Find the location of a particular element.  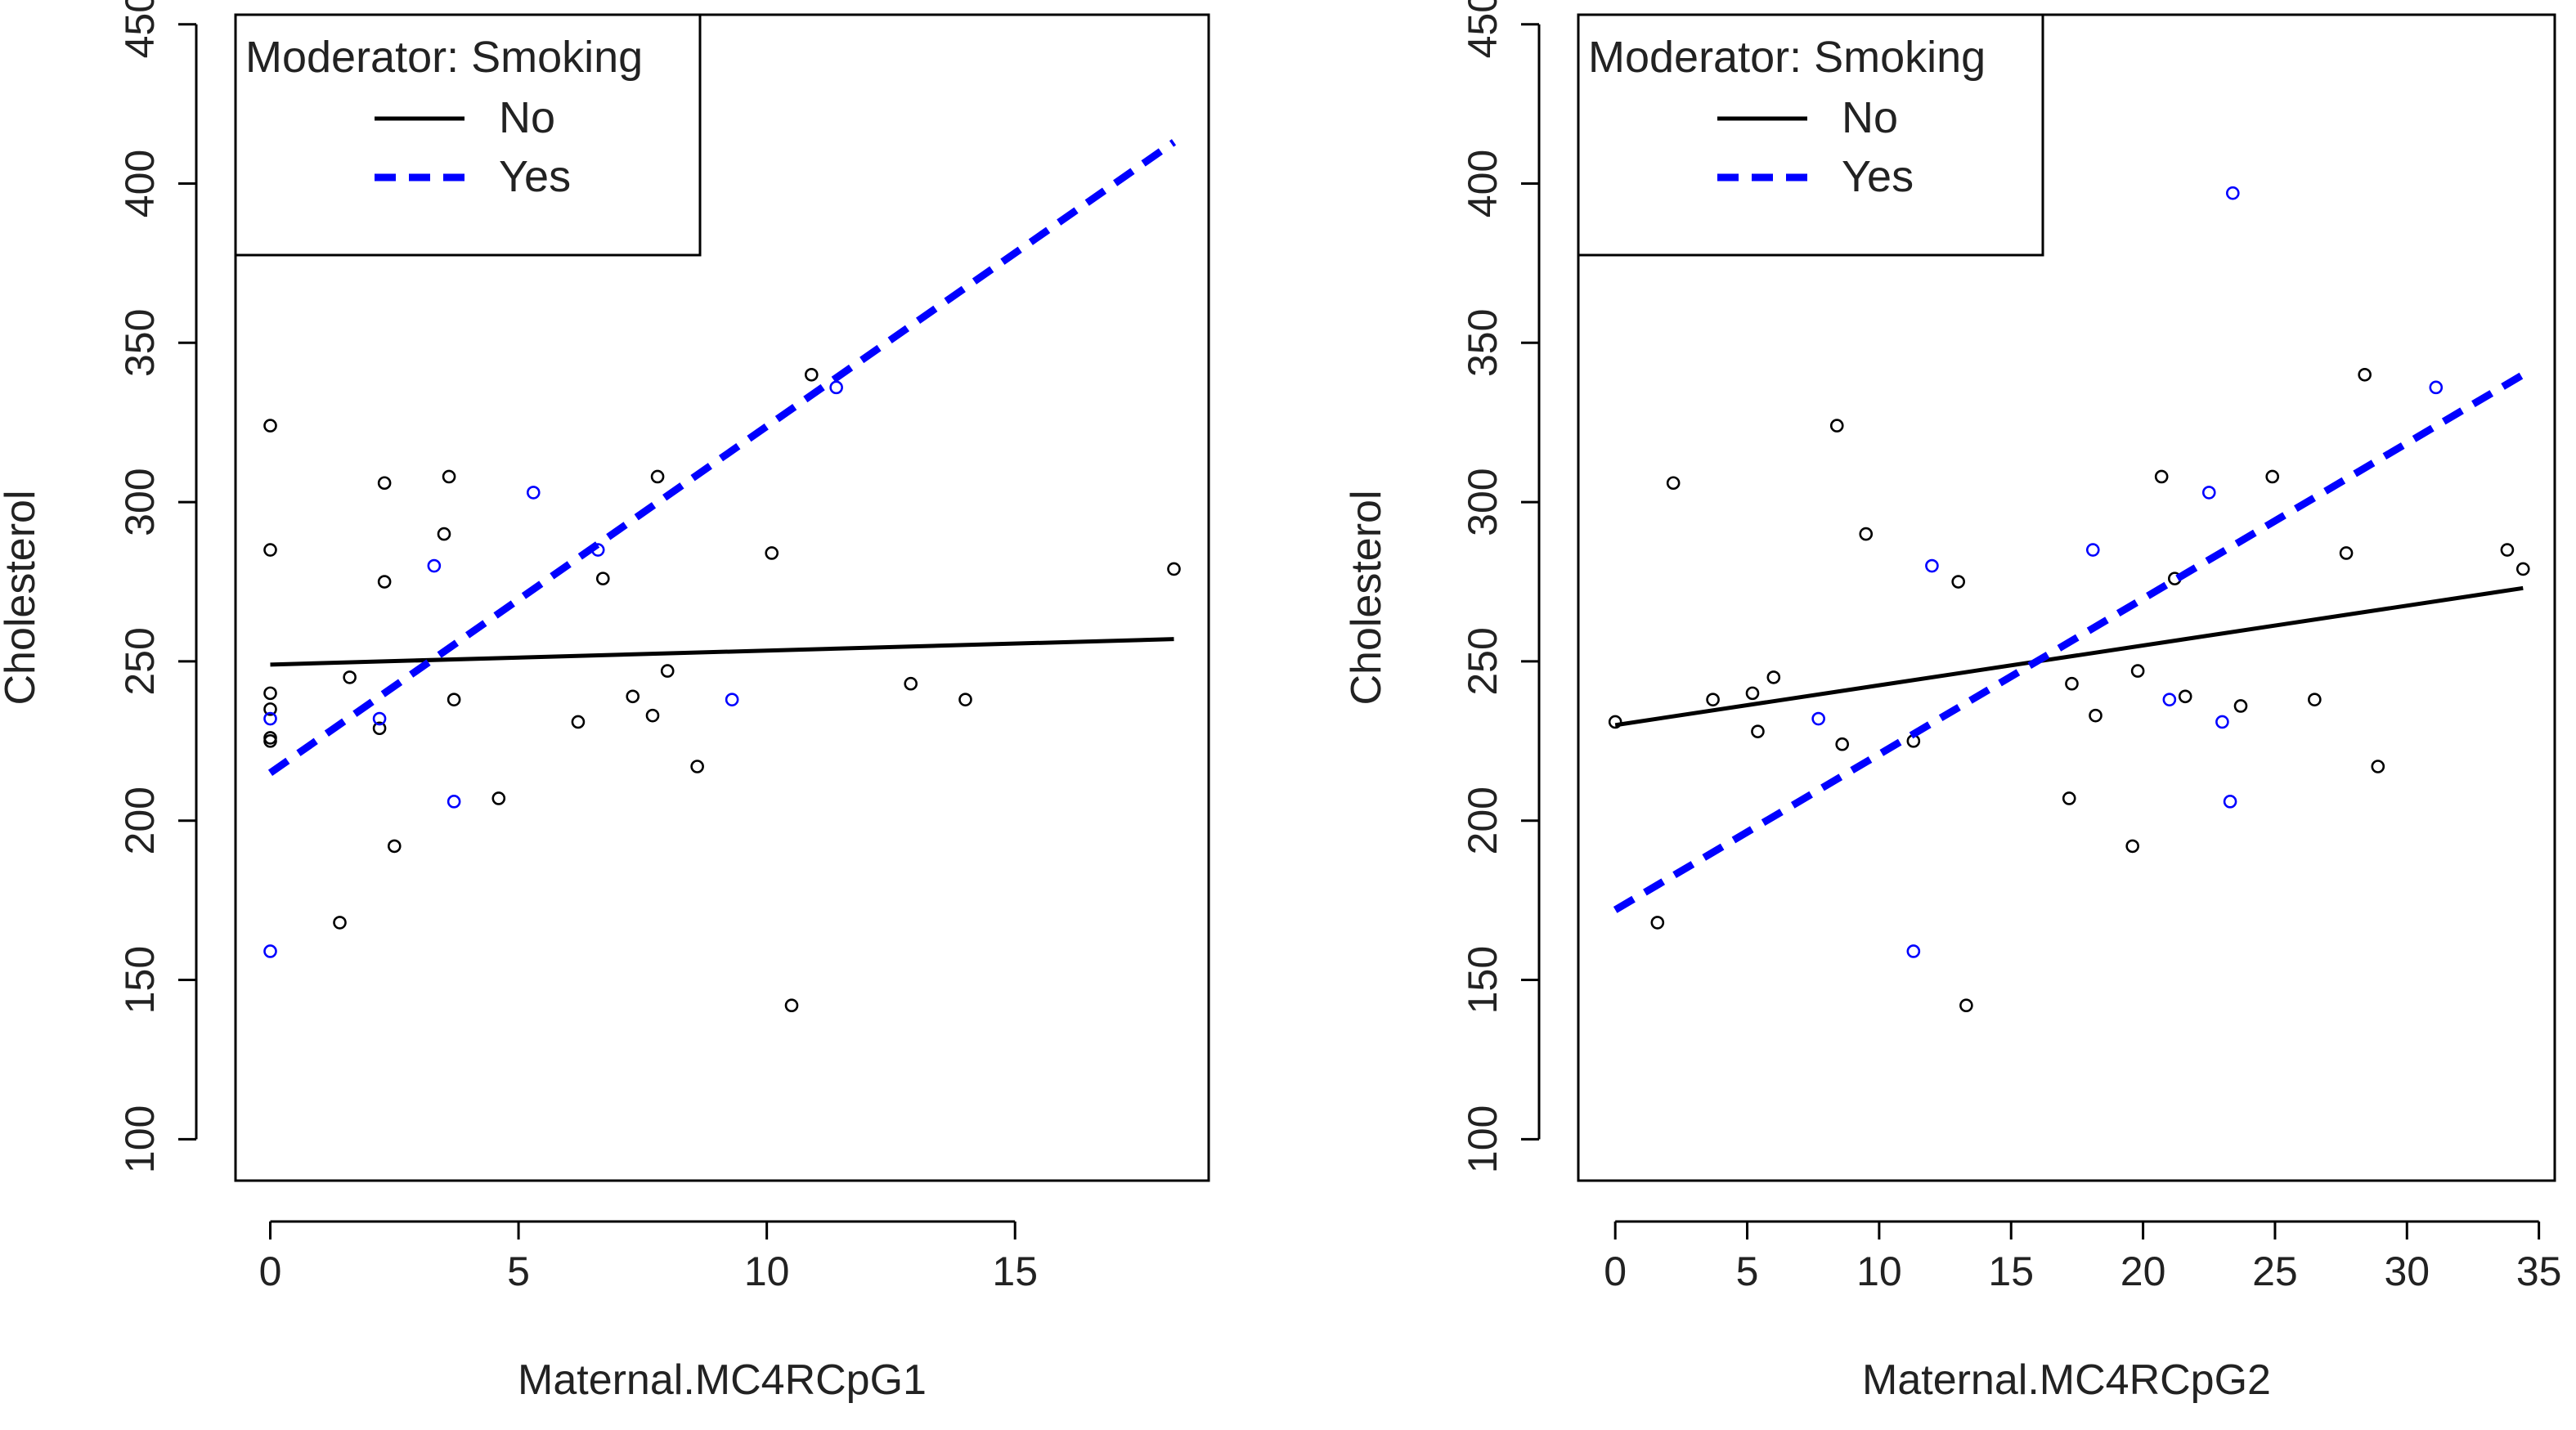

x-axis: 0 5 10 15 20 25 30 35 is located at coordinates (2083, 1257).